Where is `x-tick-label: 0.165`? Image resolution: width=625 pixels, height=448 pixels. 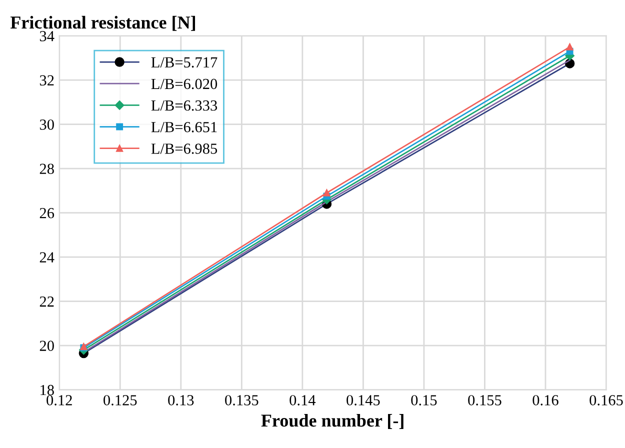 x-tick-label: 0.165 is located at coordinates (606, 400).